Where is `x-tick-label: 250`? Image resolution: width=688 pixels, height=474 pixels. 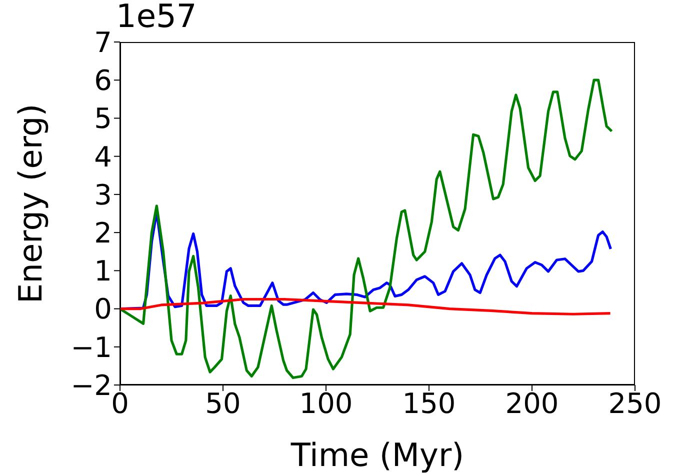
x-tick-label: 250 is located at coordinates (635, 403).